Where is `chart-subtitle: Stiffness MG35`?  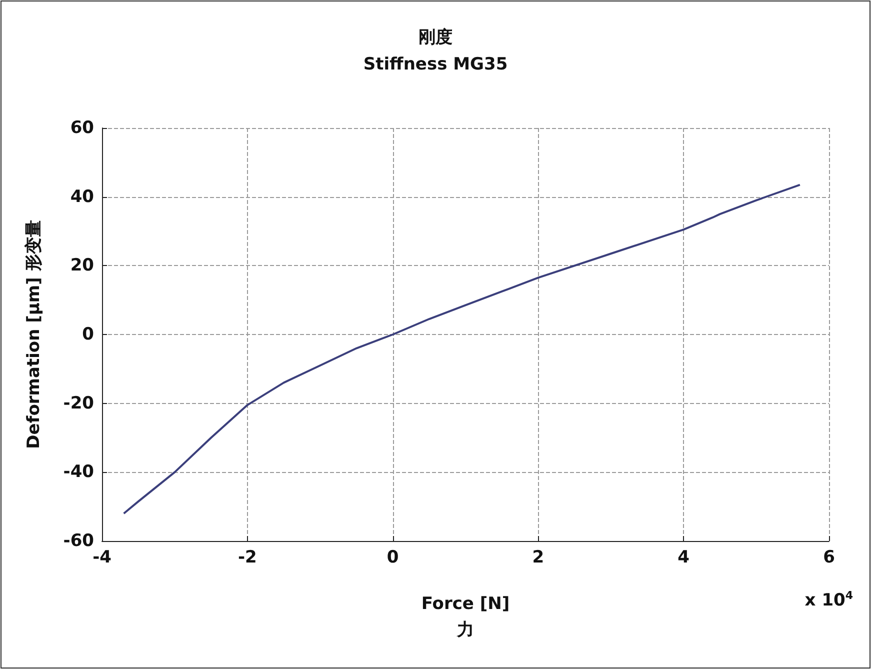 chart-subtitle: Stiffness MG35 is located at coordinates (435, 64).